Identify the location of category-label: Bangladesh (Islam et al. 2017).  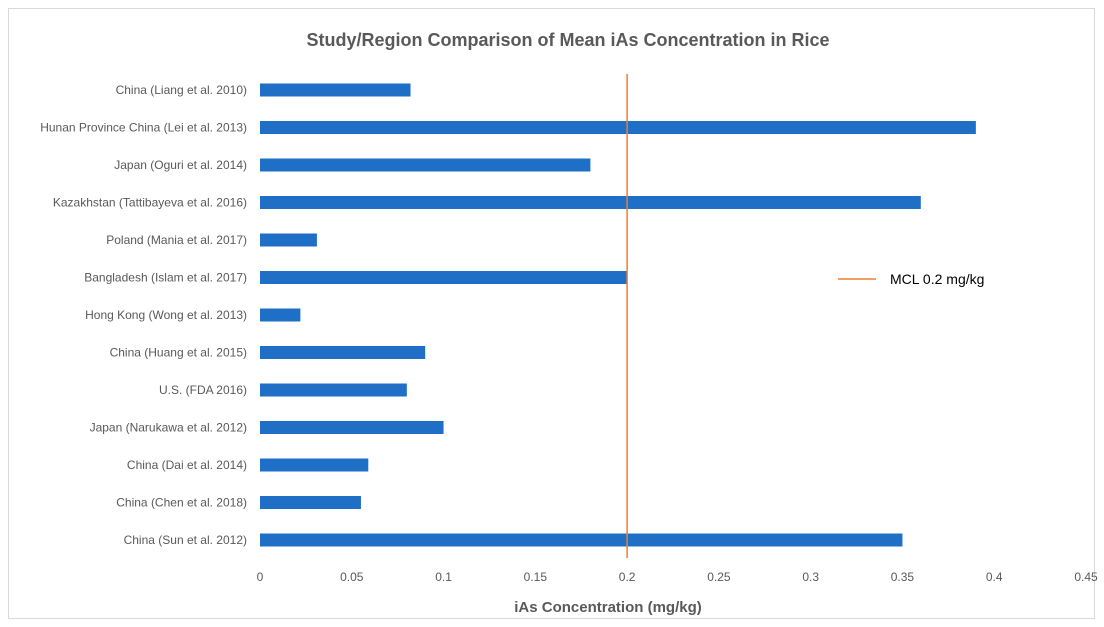
(165, 278).